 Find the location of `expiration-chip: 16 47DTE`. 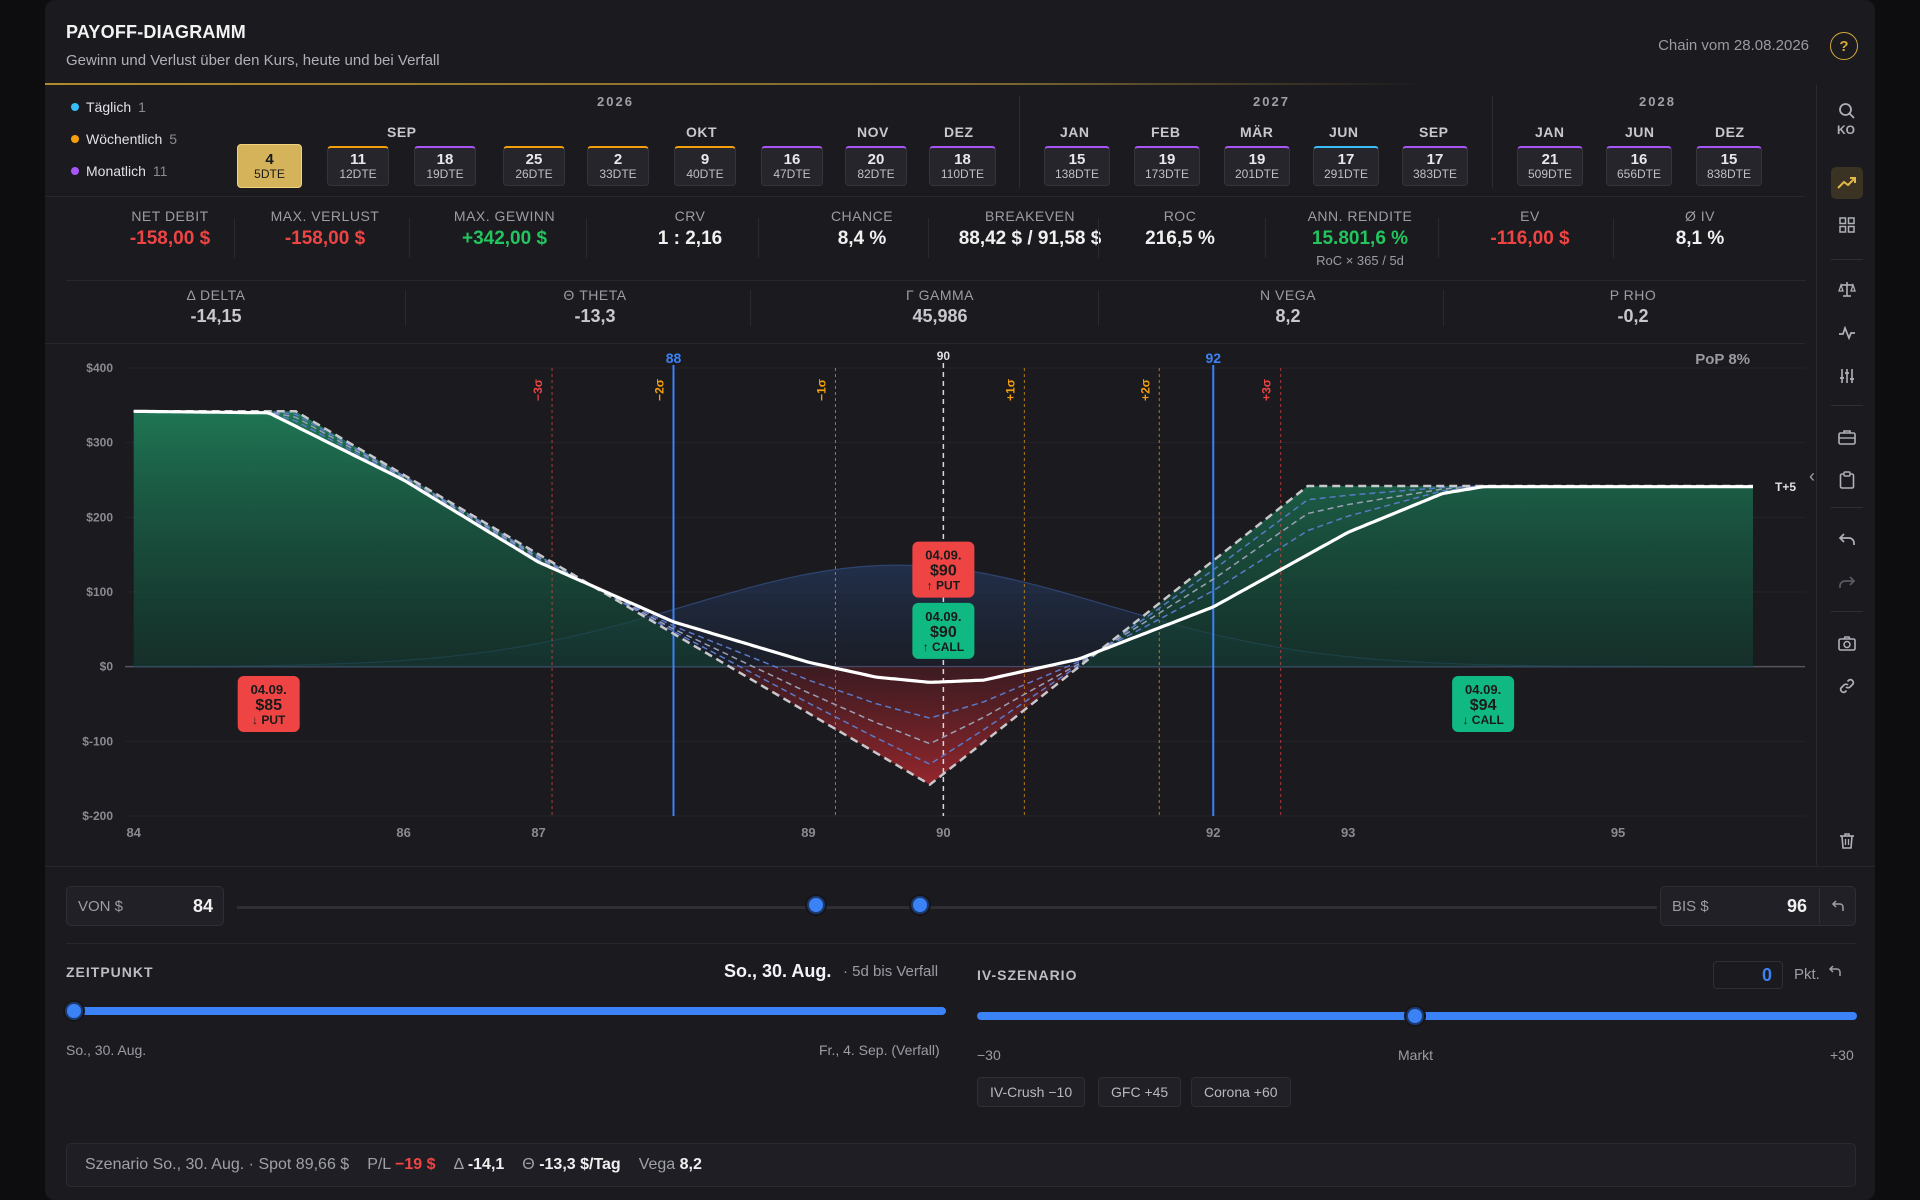

expiration-chip: 16 47DTE is located at coordinates (792, 166).